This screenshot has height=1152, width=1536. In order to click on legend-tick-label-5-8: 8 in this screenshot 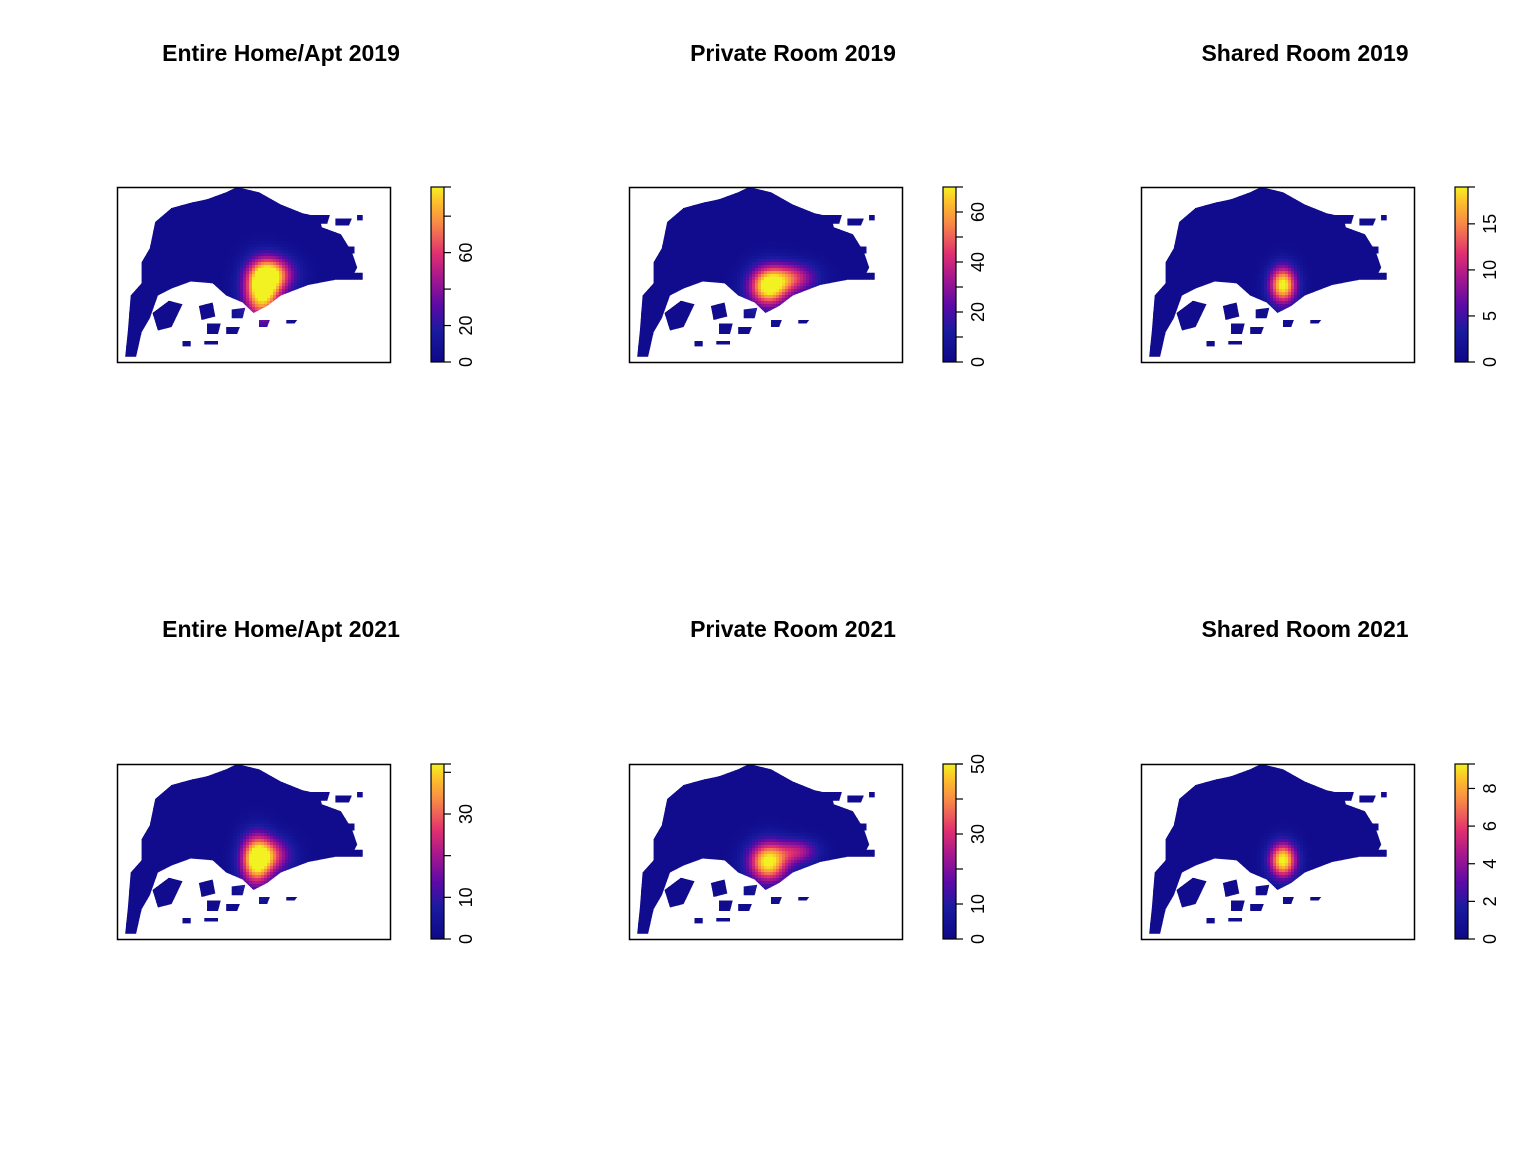, I will do `click(1490, 788)`.